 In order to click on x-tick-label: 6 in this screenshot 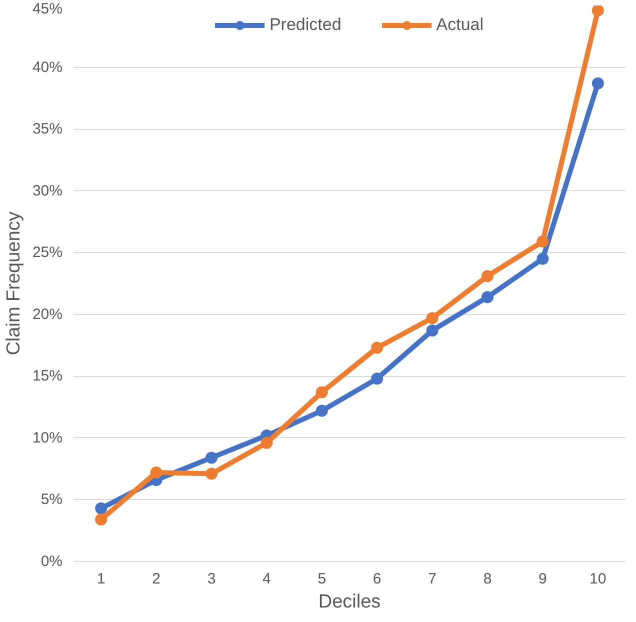, I will do `click(377, 579)`.